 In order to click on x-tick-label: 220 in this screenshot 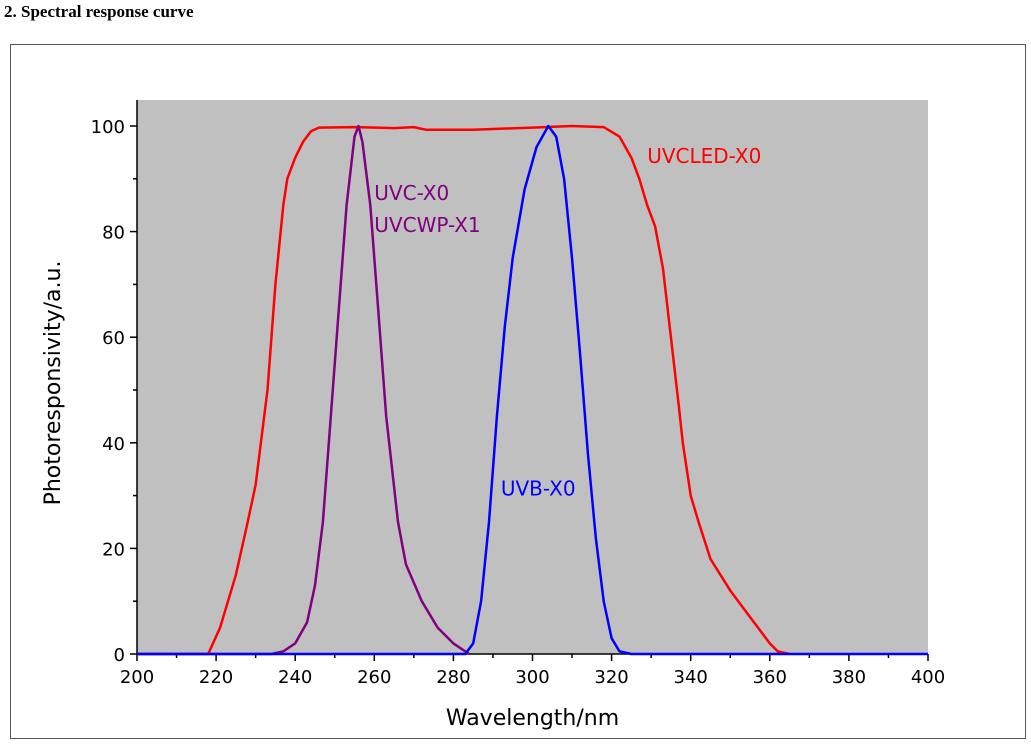, I will do `click(216, 677)`.